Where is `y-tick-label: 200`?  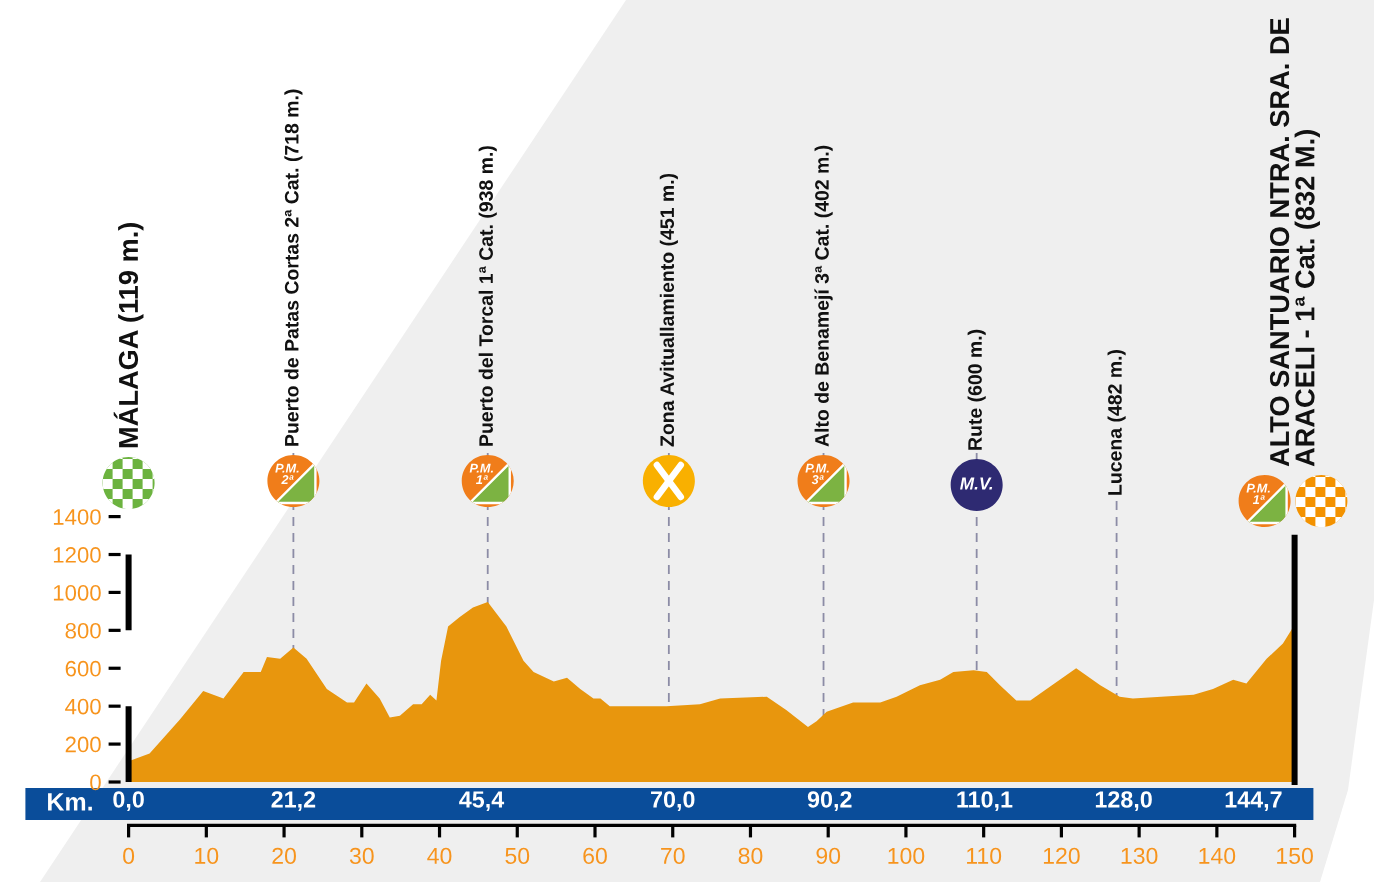 y-tick-label: 200 is located at coordinates (83, 744).